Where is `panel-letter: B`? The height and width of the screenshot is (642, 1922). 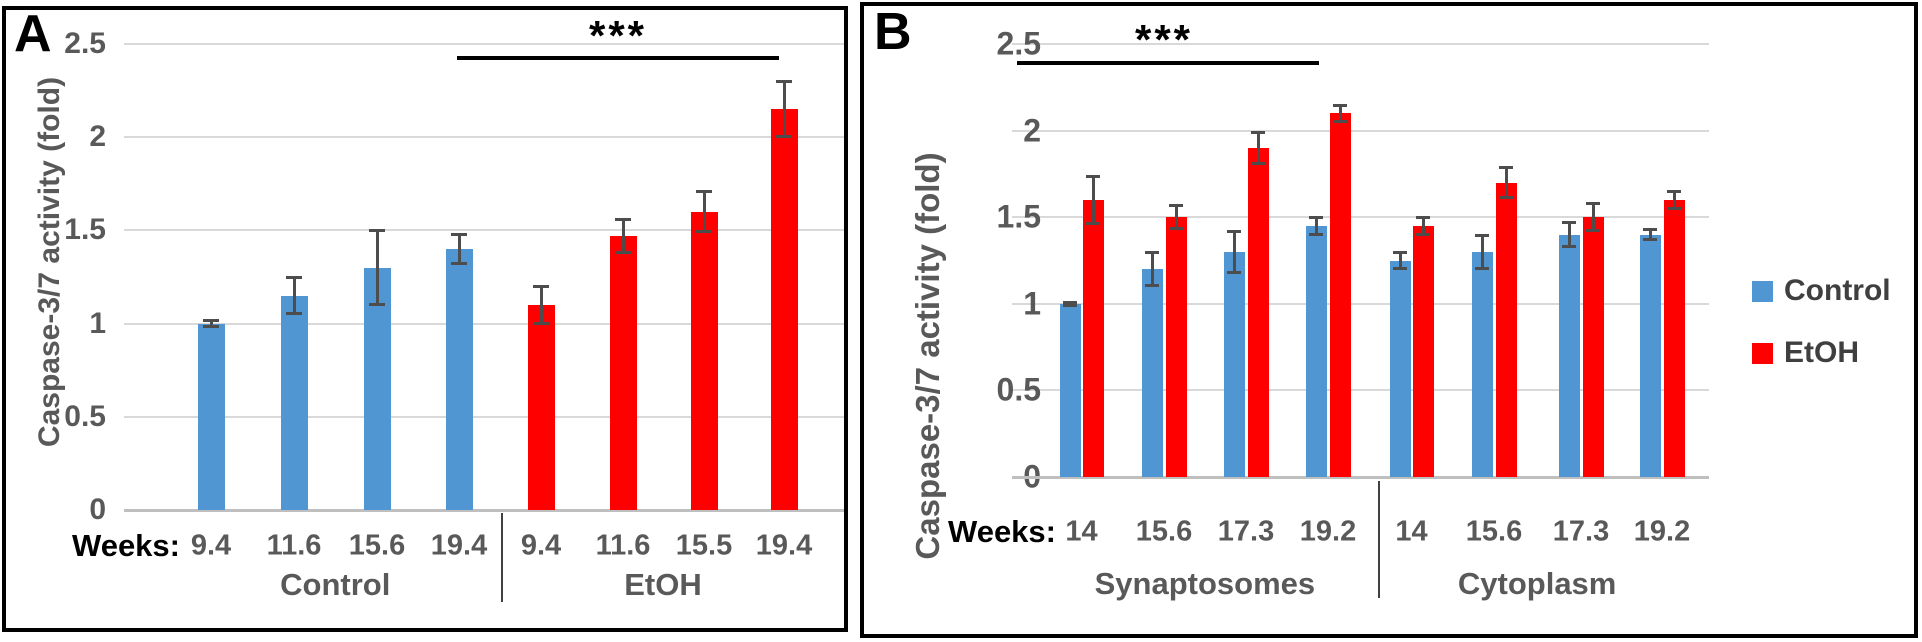 panel-letter: B is located at coordinates (893, 32).